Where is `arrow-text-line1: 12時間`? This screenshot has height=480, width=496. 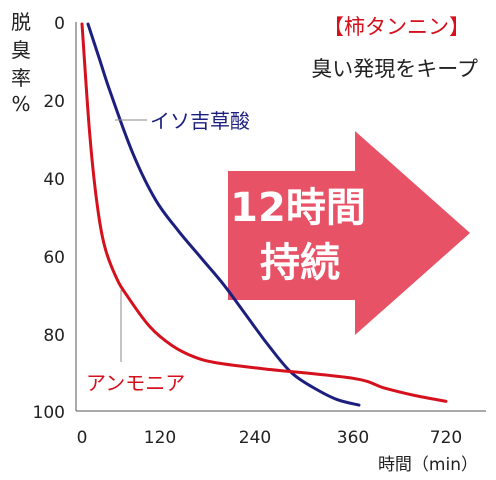
arrow-text-line1: 12時間 is located at coordinates (298, 208).